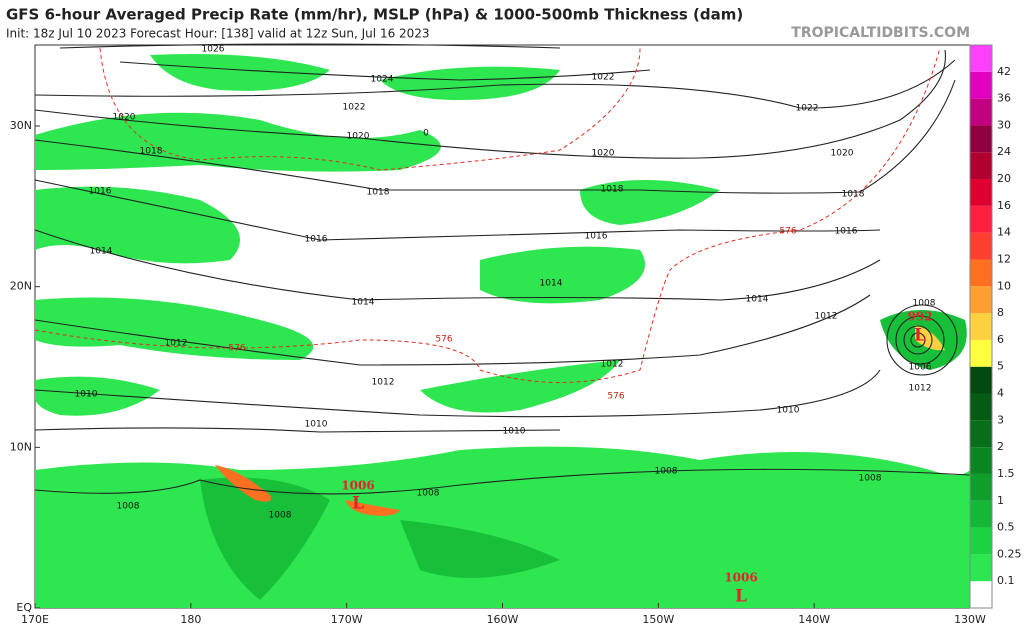 The image size is (1024, 632). What do you see at coordinates (1000, 419) in the screenshot?
I see `colorbar-label: 3` at bounding box center [1000, 419].